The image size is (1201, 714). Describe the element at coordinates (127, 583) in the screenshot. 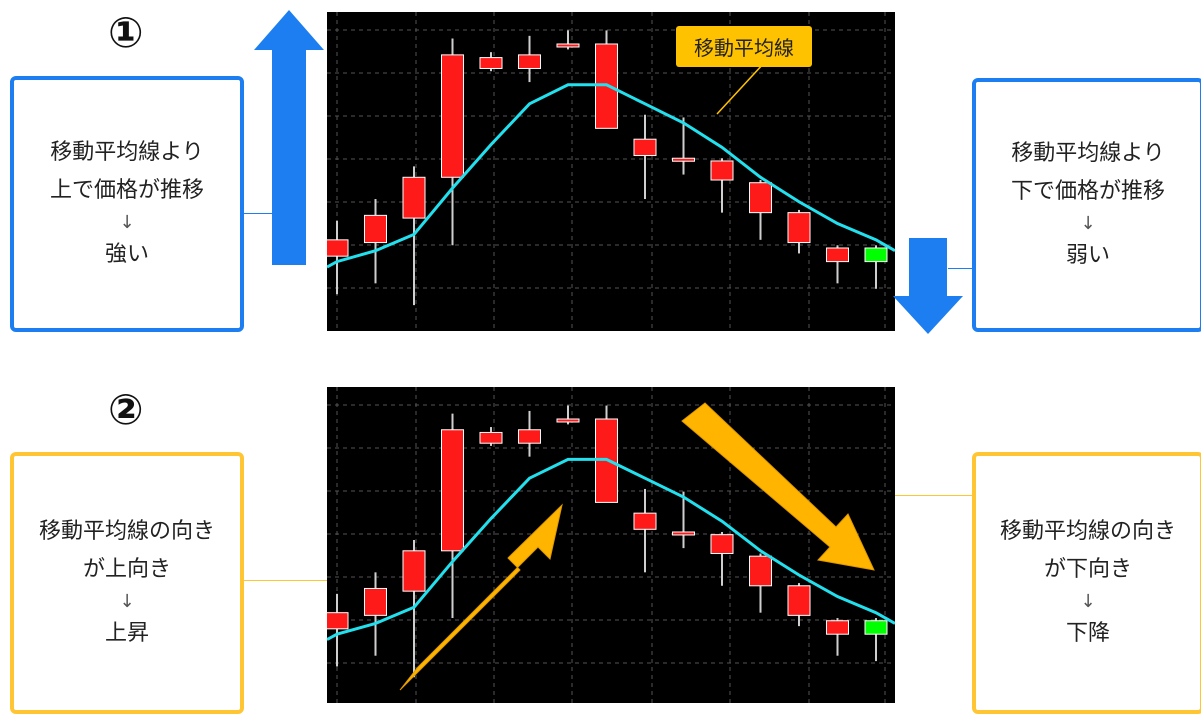

I see `panel2-left-box: 移動平均線の向き が上向き ↓ 上昇` at that location.